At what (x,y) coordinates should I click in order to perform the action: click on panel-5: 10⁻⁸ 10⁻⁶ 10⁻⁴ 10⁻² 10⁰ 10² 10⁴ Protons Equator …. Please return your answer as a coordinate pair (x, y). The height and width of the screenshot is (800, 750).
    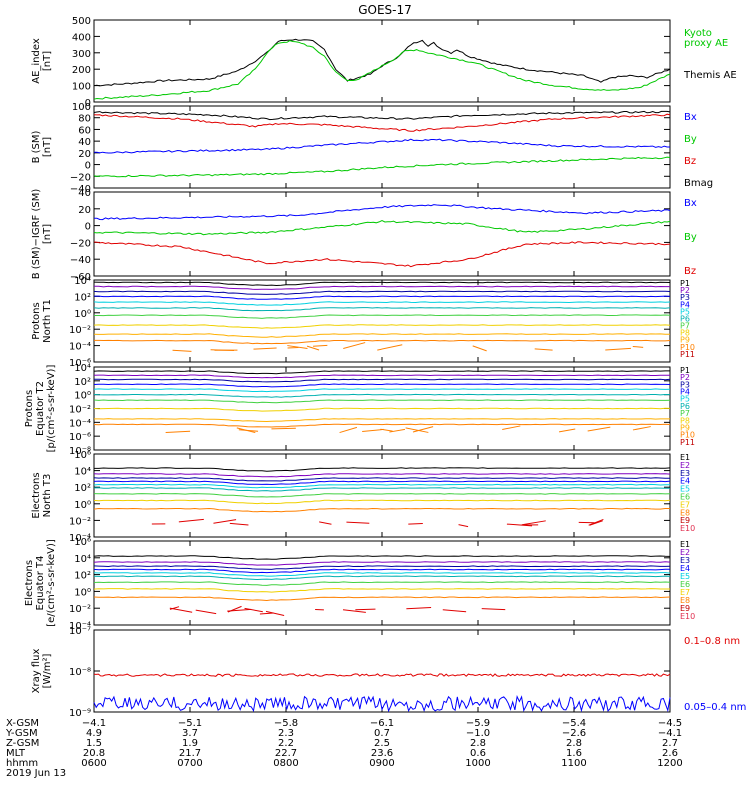
    Looking at the image, I should click on (359, 410).